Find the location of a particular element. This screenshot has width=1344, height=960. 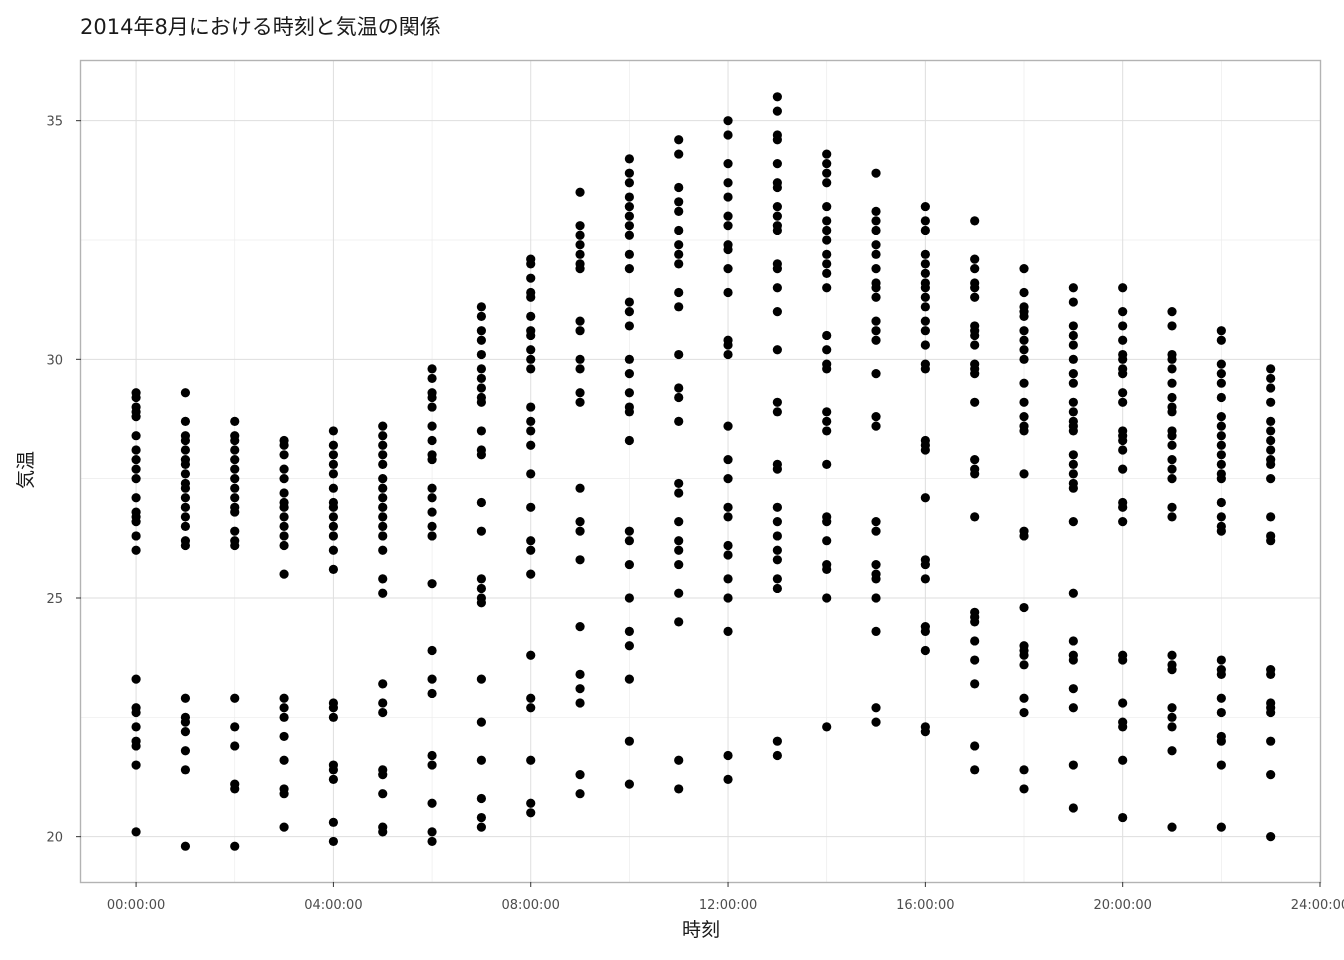

x-tick-label: 08:00:00 is located at coordinates (531, 905).